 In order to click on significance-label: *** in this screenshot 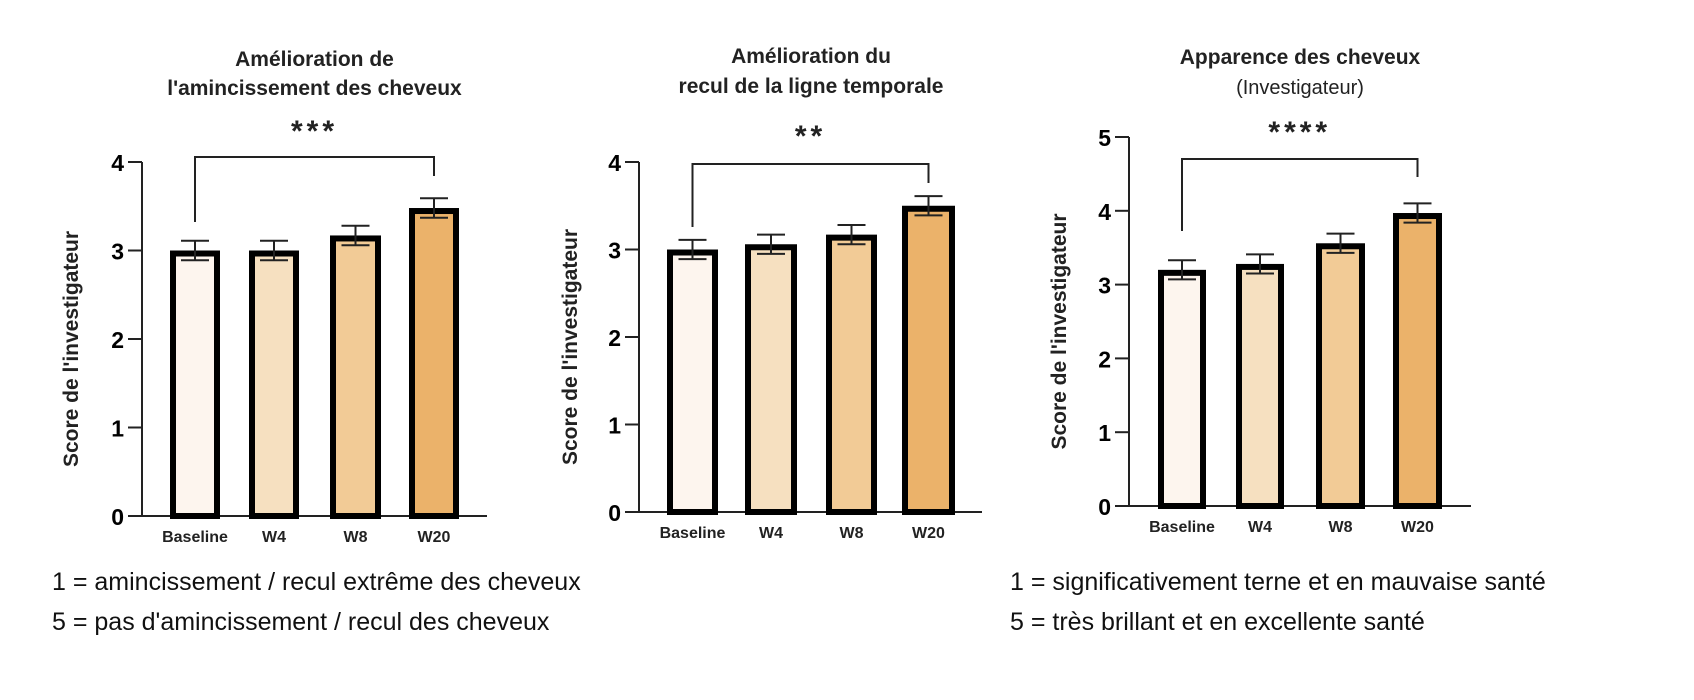, I will do `click(314, 131)`.